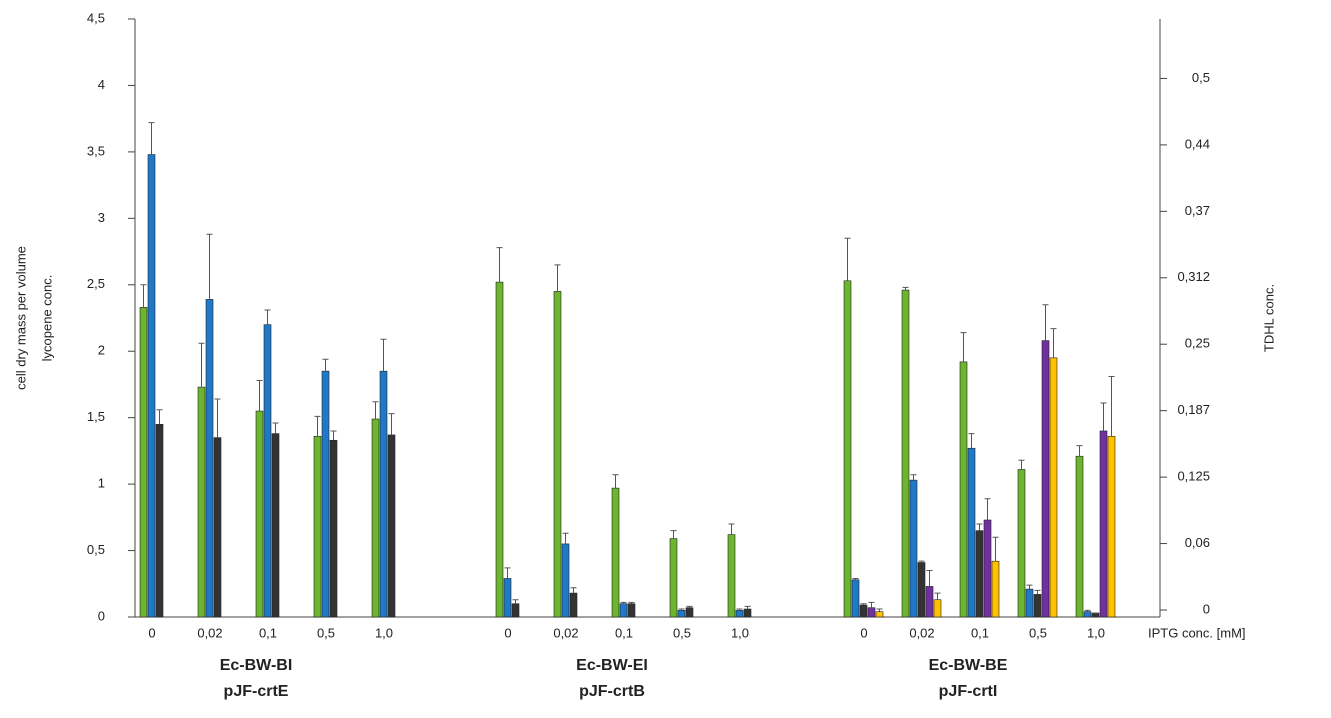 The width and height of the screenshot is (1331, 718). I want to click on y-tick-label: 4, so click(101, 84).